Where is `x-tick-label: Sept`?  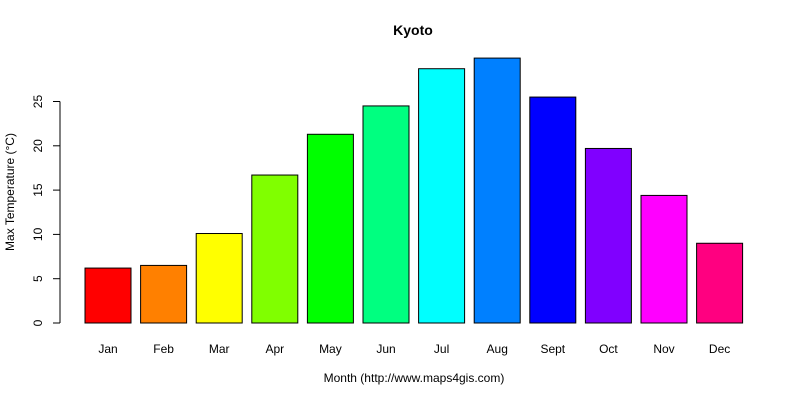 x-tick-label: Sept is located at coordinates (552, 349).